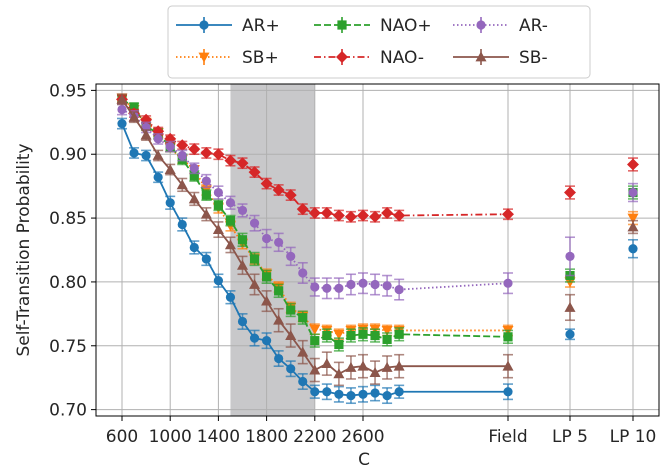 This screenshot has width=670, height=469. Describe the element at coordinates (68, 411) in the screenshot. I see `y-tick-label: 0.70` at that location.